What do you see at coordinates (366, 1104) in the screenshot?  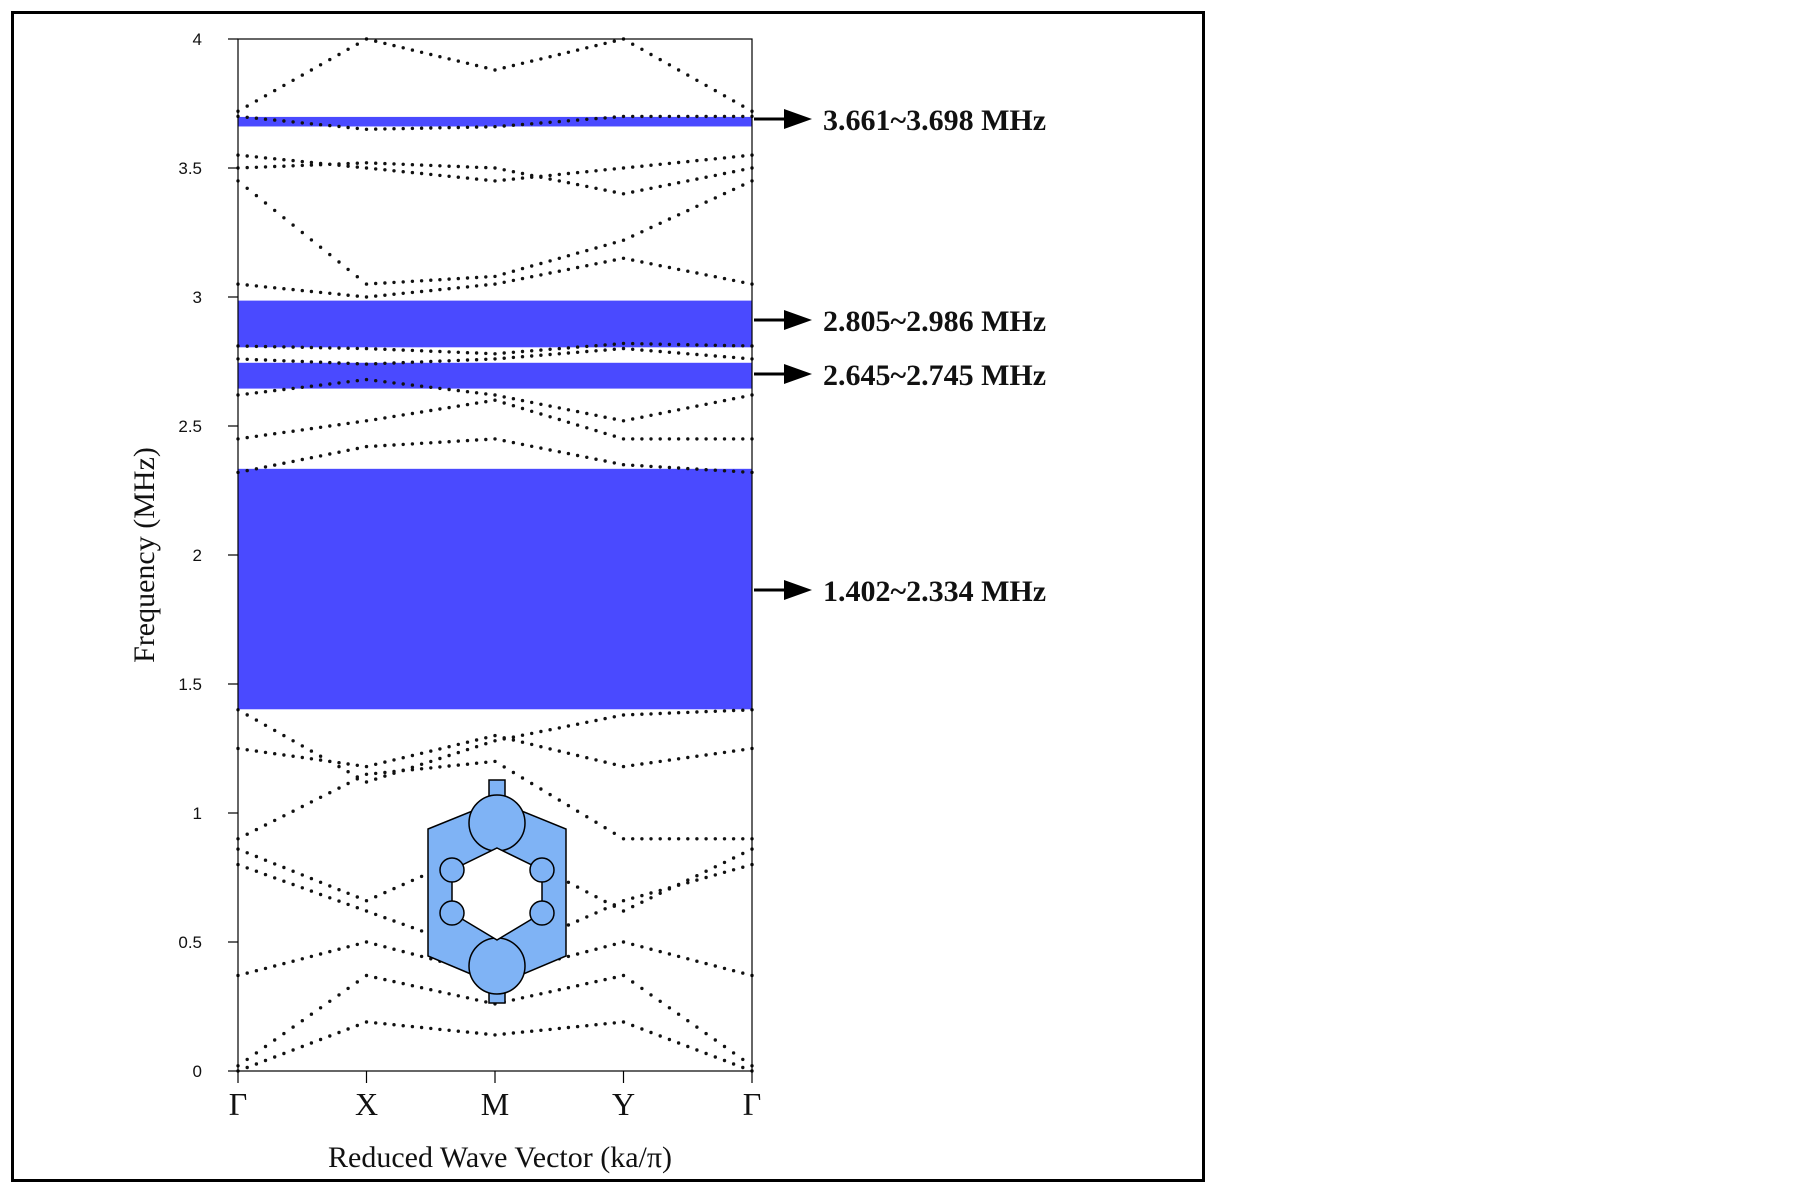 I see `x-tick-label: X` at bounding box center [366, 1104].